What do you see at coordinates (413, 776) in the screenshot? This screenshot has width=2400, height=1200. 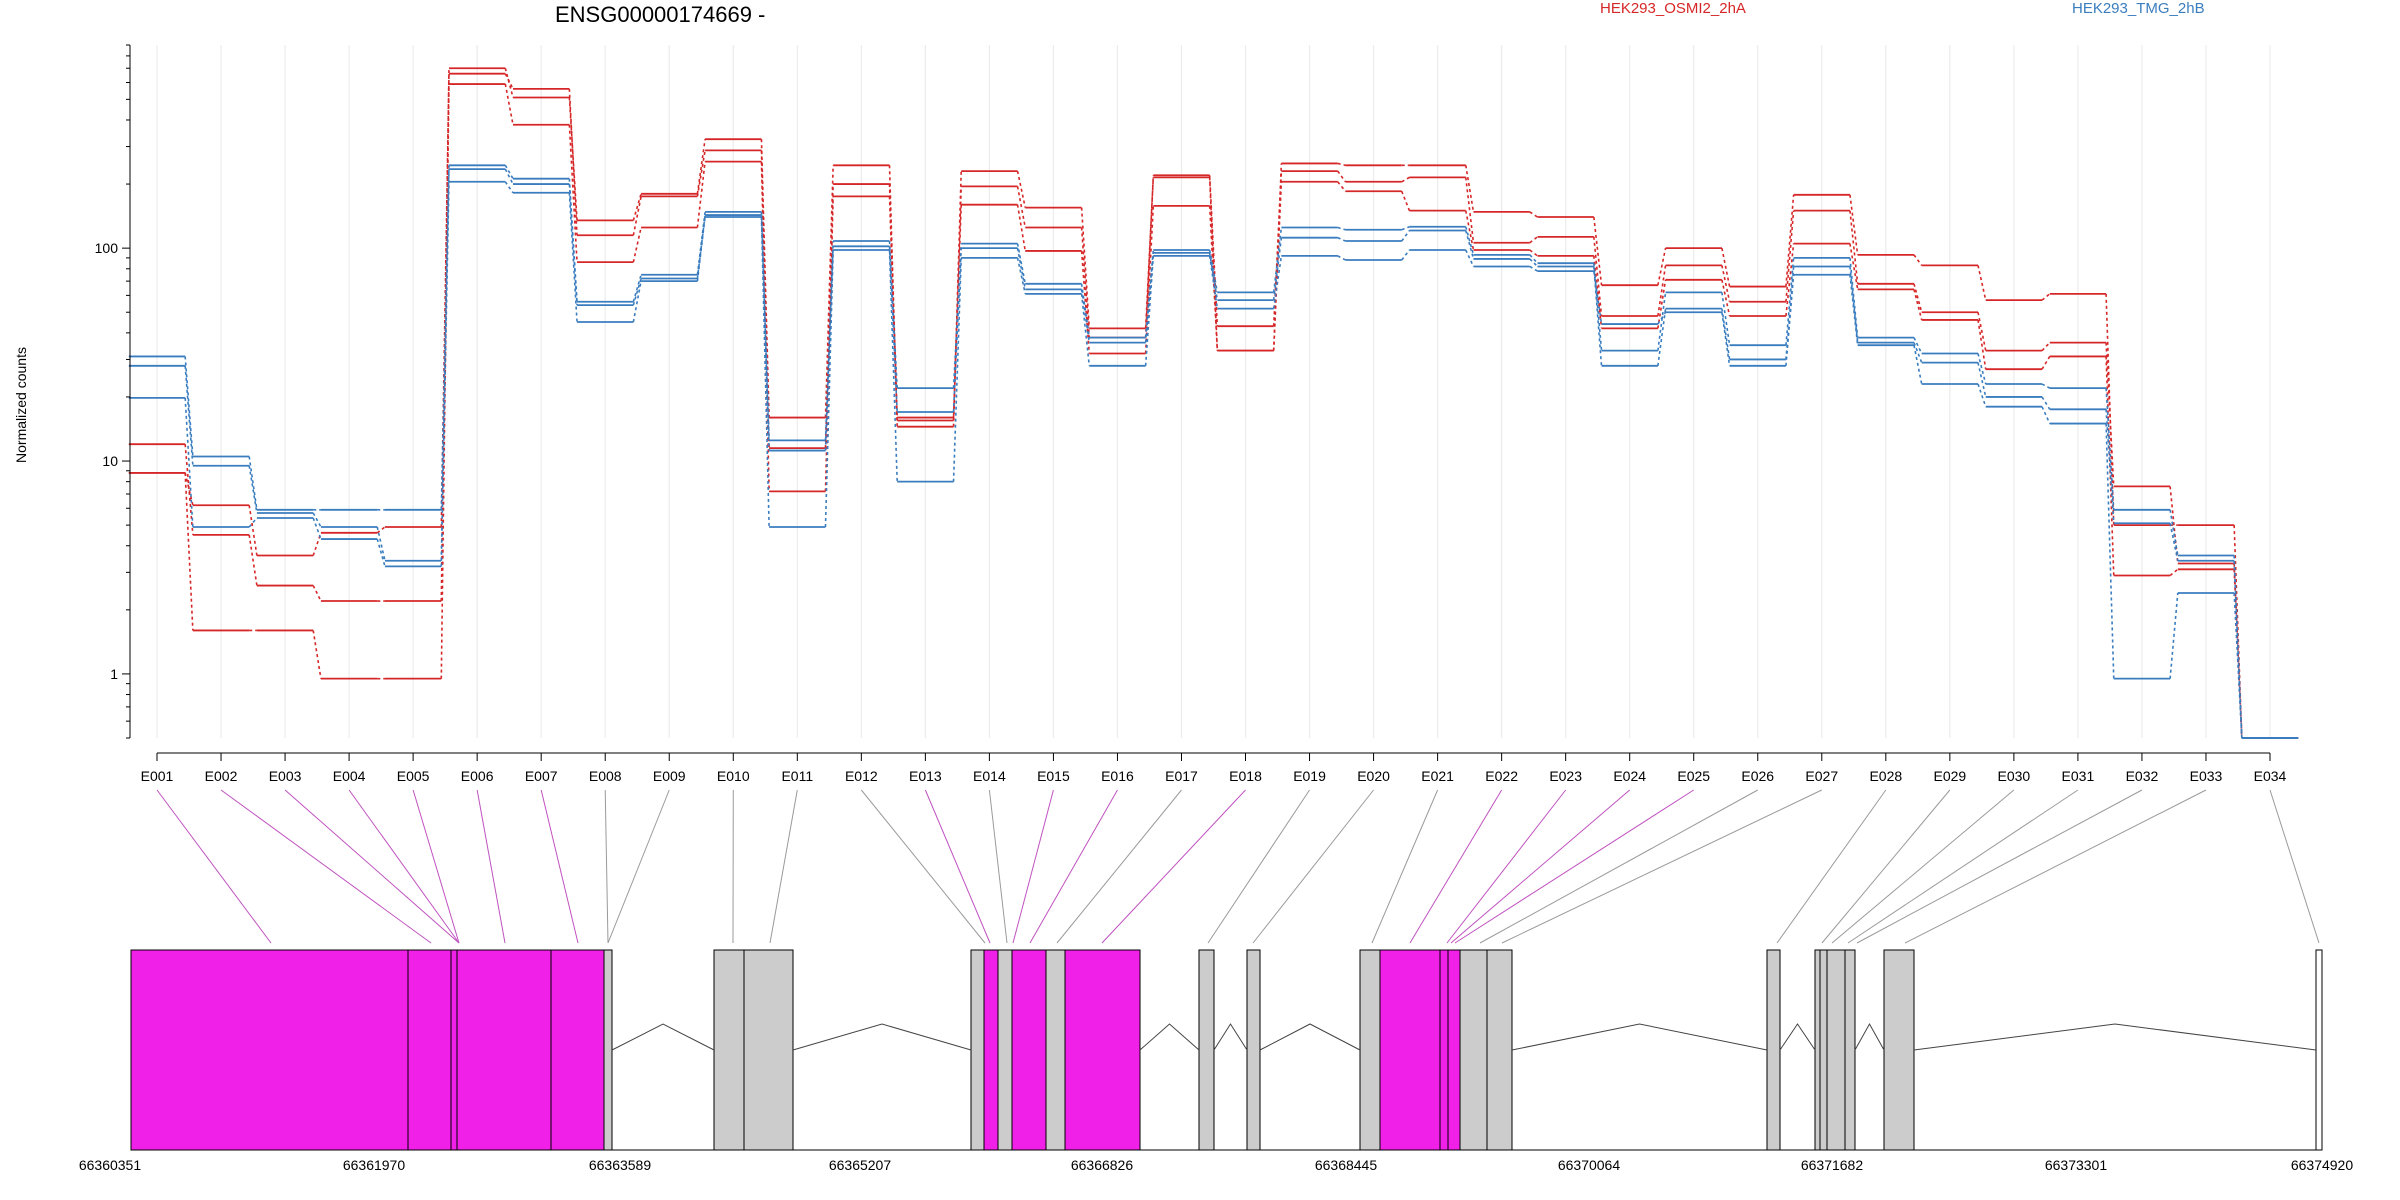 I see `x-tick-label-e005: E005` at bounding box center [413, 776].